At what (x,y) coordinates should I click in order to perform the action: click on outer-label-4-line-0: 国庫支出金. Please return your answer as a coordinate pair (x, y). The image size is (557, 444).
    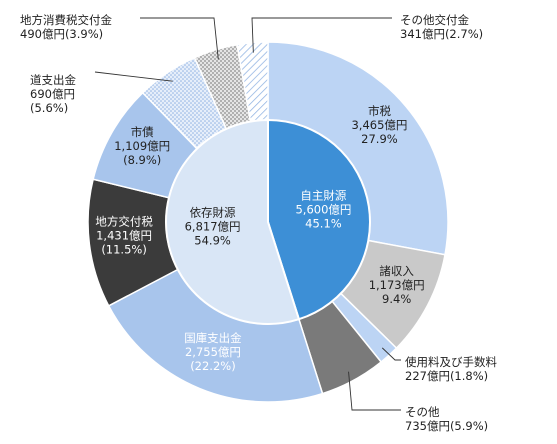
    Looking at the image, I should click on (213, 338).